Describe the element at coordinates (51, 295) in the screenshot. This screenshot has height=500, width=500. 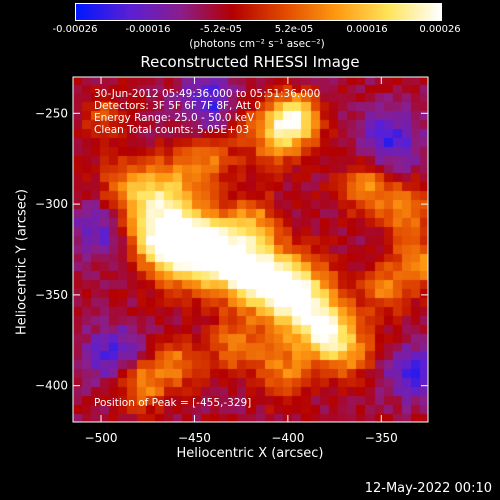
I see `y-tick-label: −350` at that location.